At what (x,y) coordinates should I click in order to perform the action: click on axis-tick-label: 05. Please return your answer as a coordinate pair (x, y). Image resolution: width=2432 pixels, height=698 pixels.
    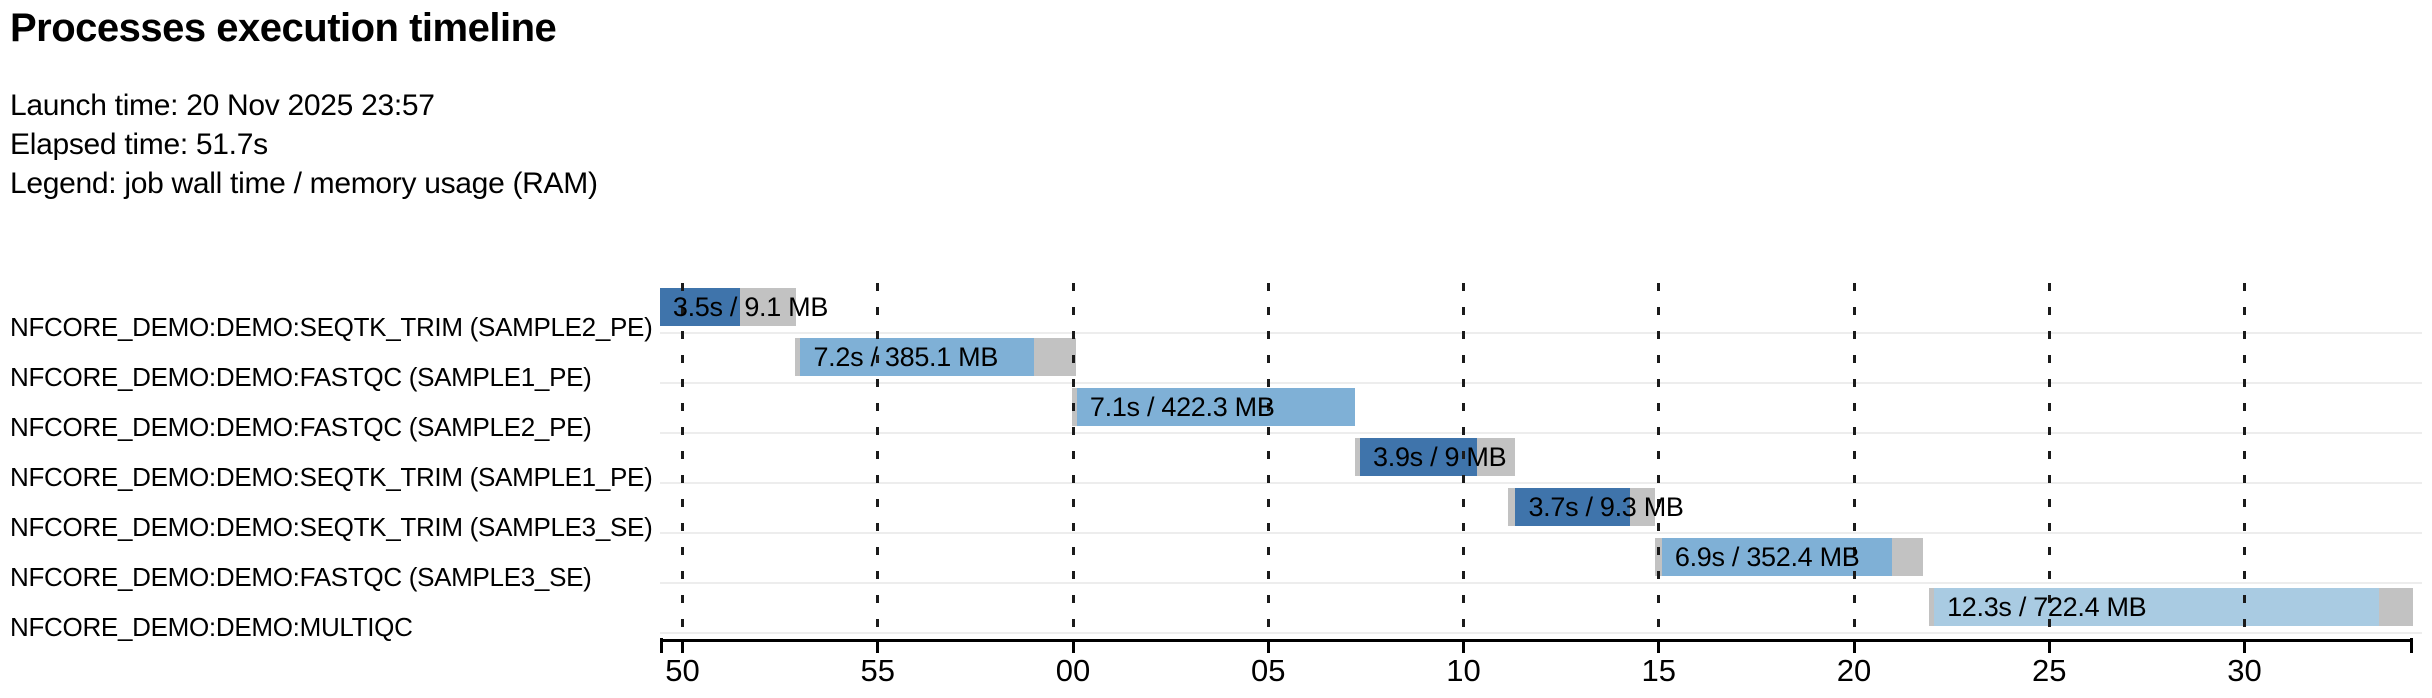
    Looking at the image, I should click on (1268, 670).